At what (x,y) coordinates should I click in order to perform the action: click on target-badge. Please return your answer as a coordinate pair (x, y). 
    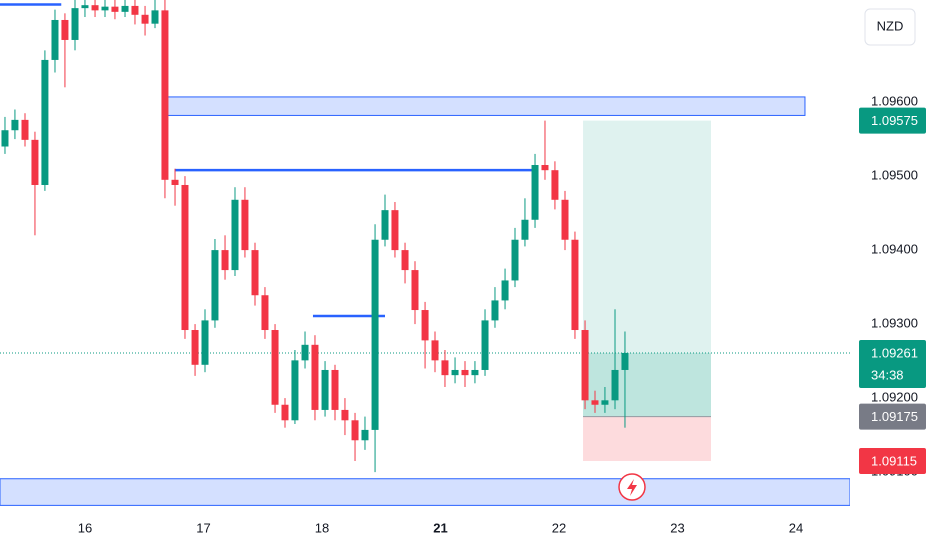
    Looking at the image, I should click on (892, 120).